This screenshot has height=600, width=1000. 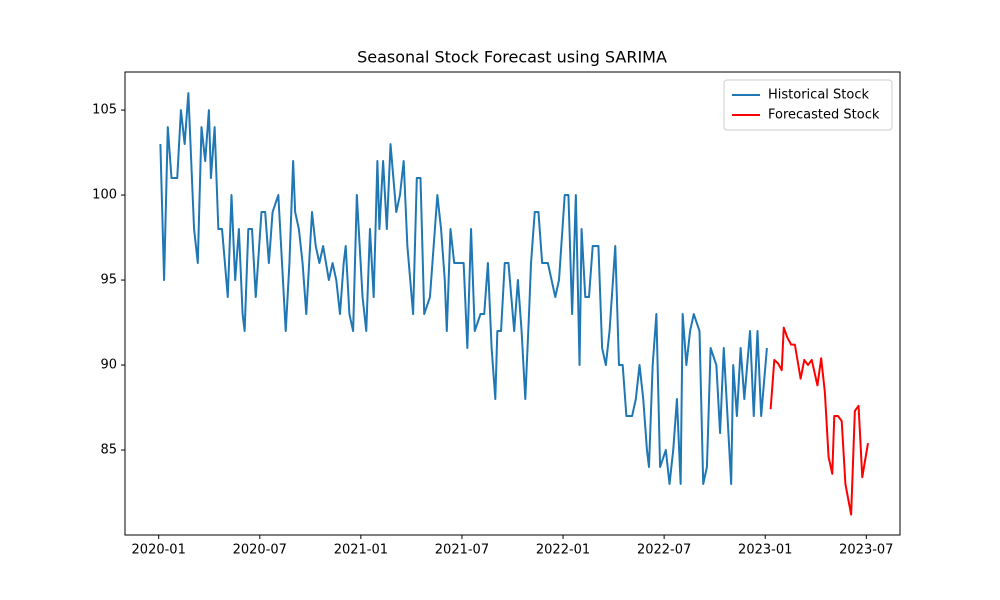 I want to click on chart-title: Seasonal Stock Forecast using SARIMA, so click(x=512, y=57).